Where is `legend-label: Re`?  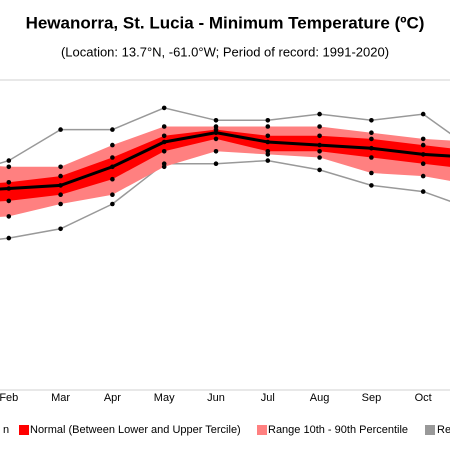 legend-label: Re is located at coordinates (443, 430).